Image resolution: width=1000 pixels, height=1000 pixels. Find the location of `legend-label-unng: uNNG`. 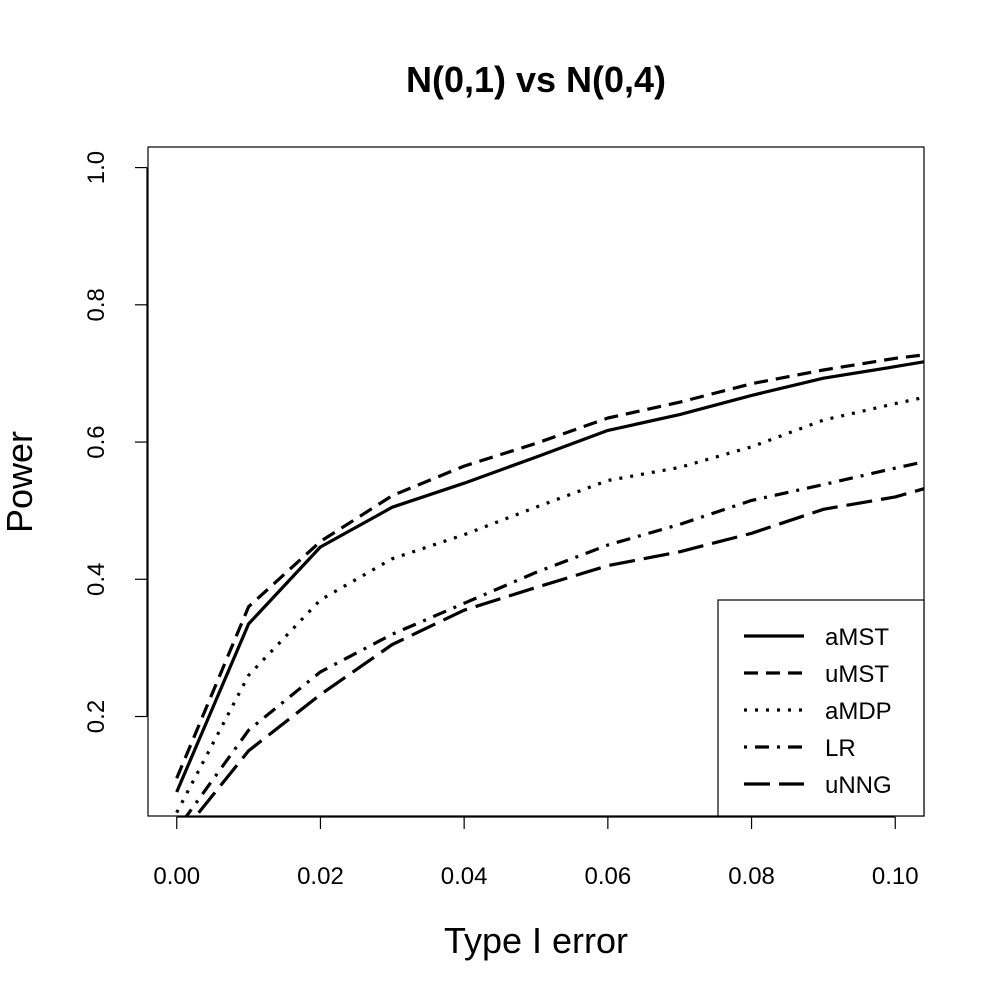

legend-label-unng: uNNG is located at coordinates (858, 785).